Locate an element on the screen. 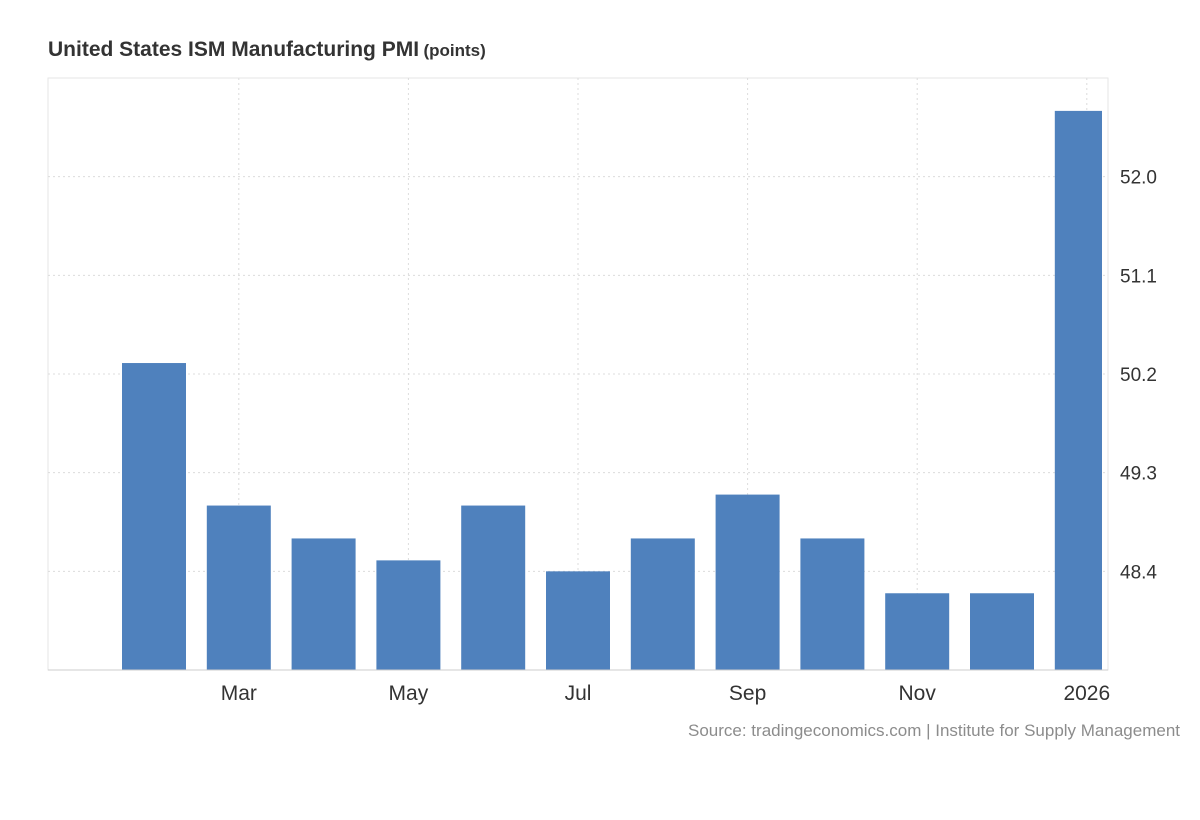  chart-unit: (points) is located at coordinates (454, 50).